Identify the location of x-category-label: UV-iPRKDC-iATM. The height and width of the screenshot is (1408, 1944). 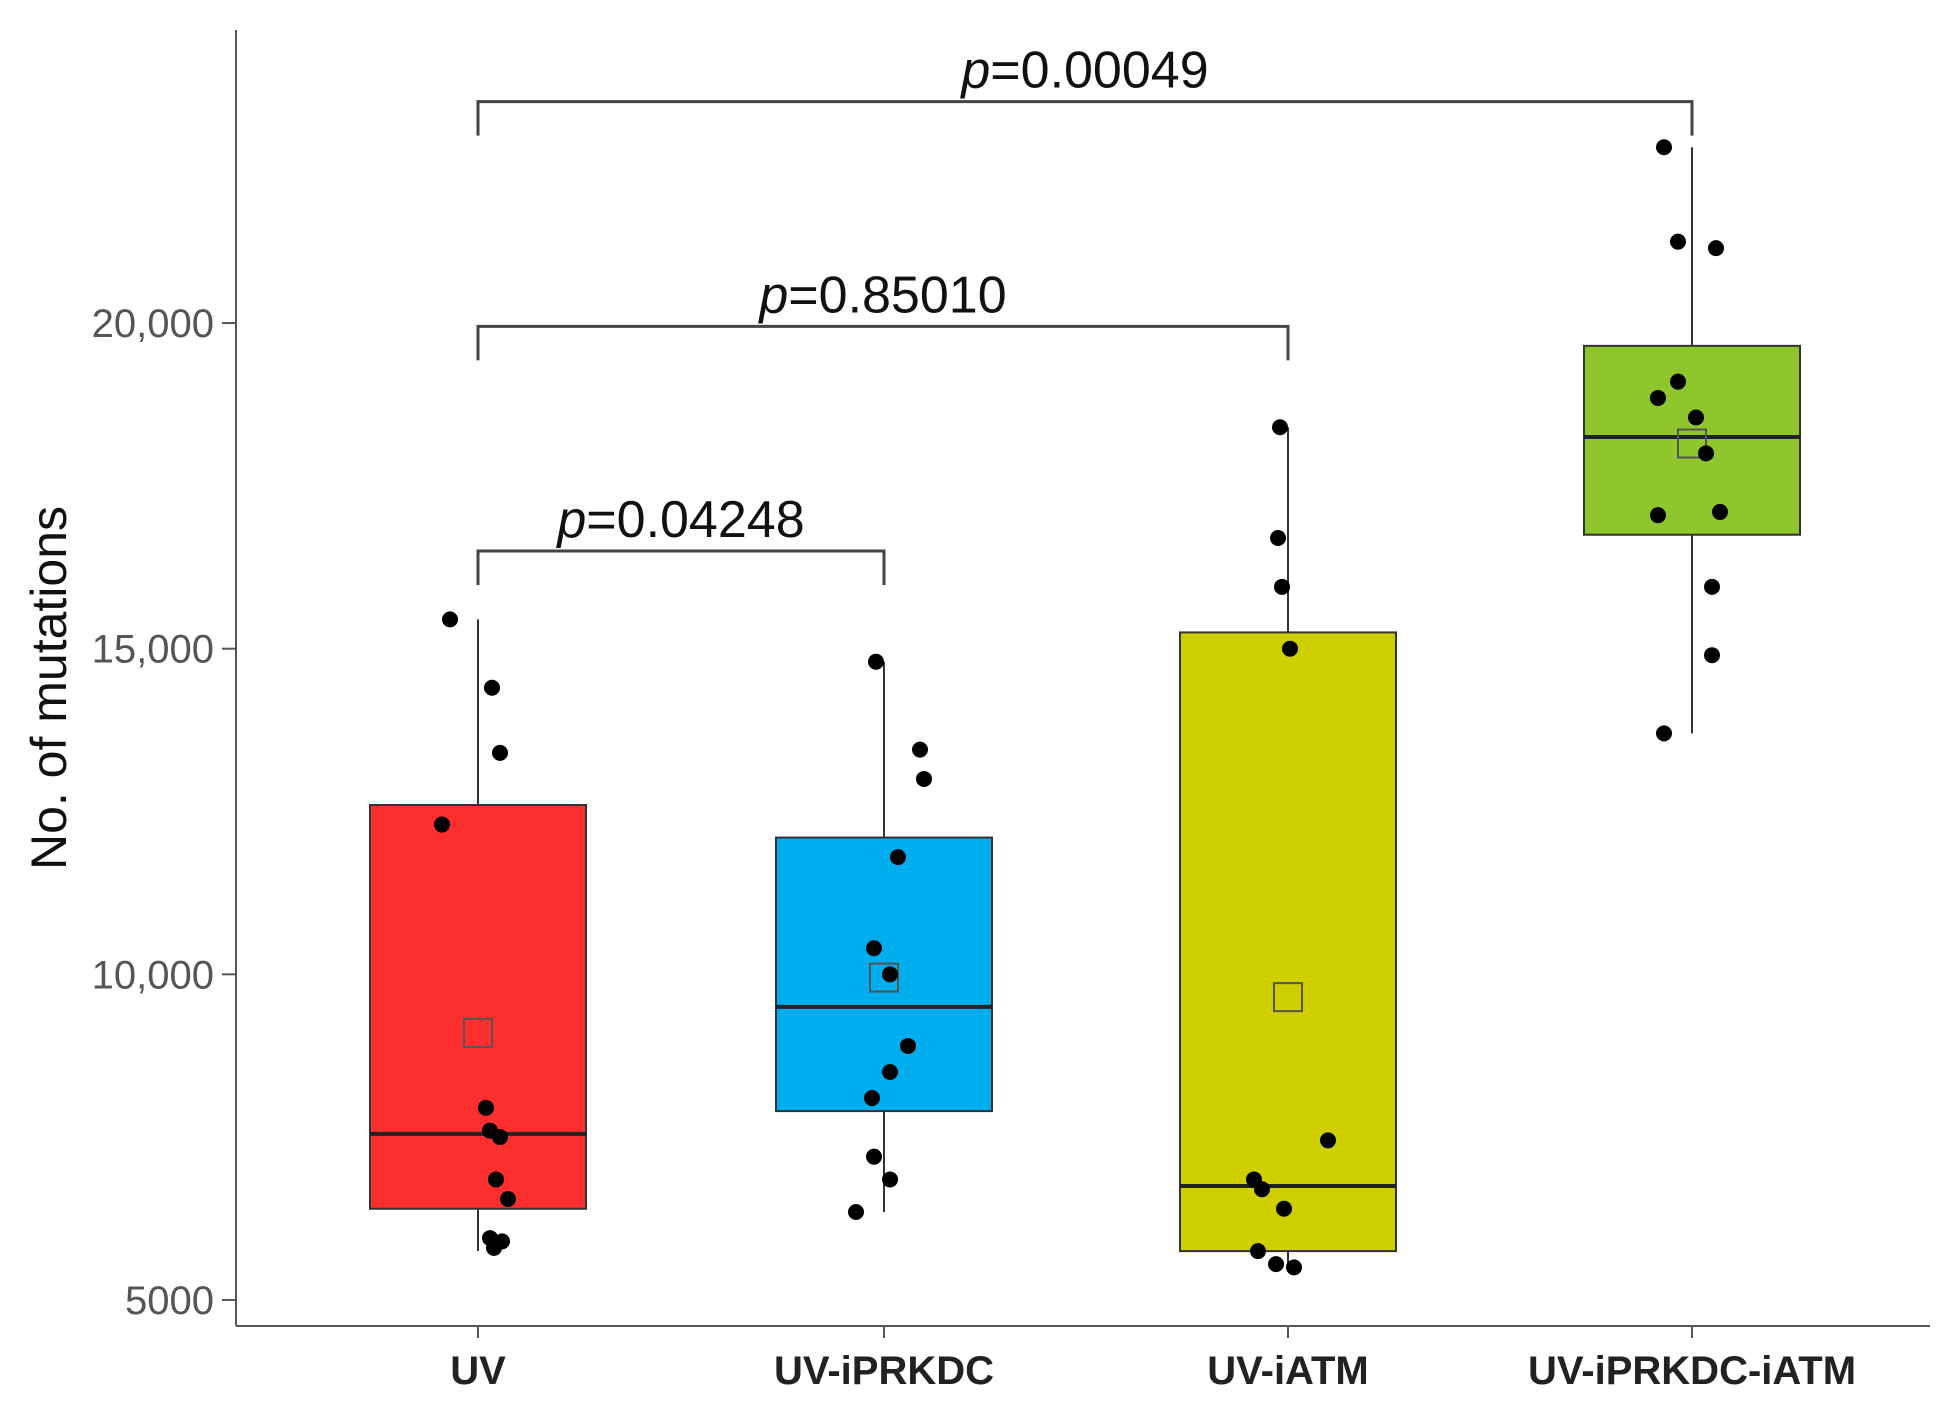
(1692, 1371).